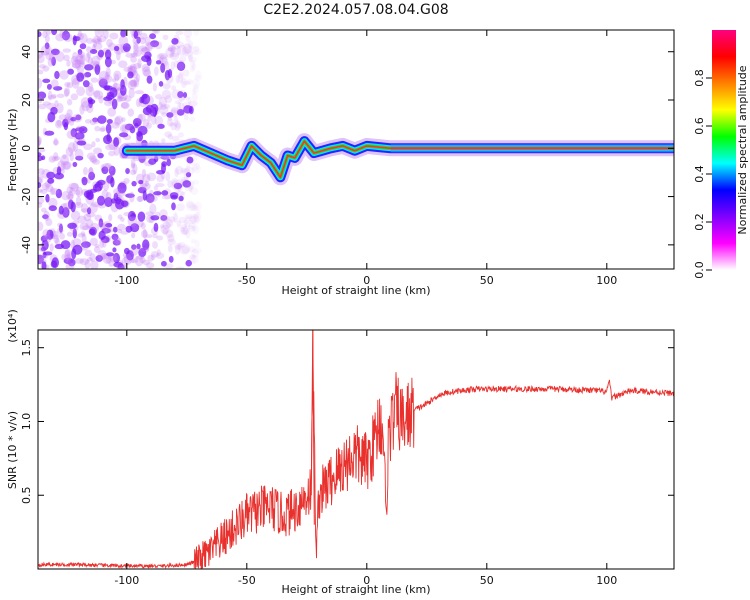 The height and width of the screenshot is (600, 750). I want to click on snr-y-multiplier: (x10⁴), so click(12, 326).